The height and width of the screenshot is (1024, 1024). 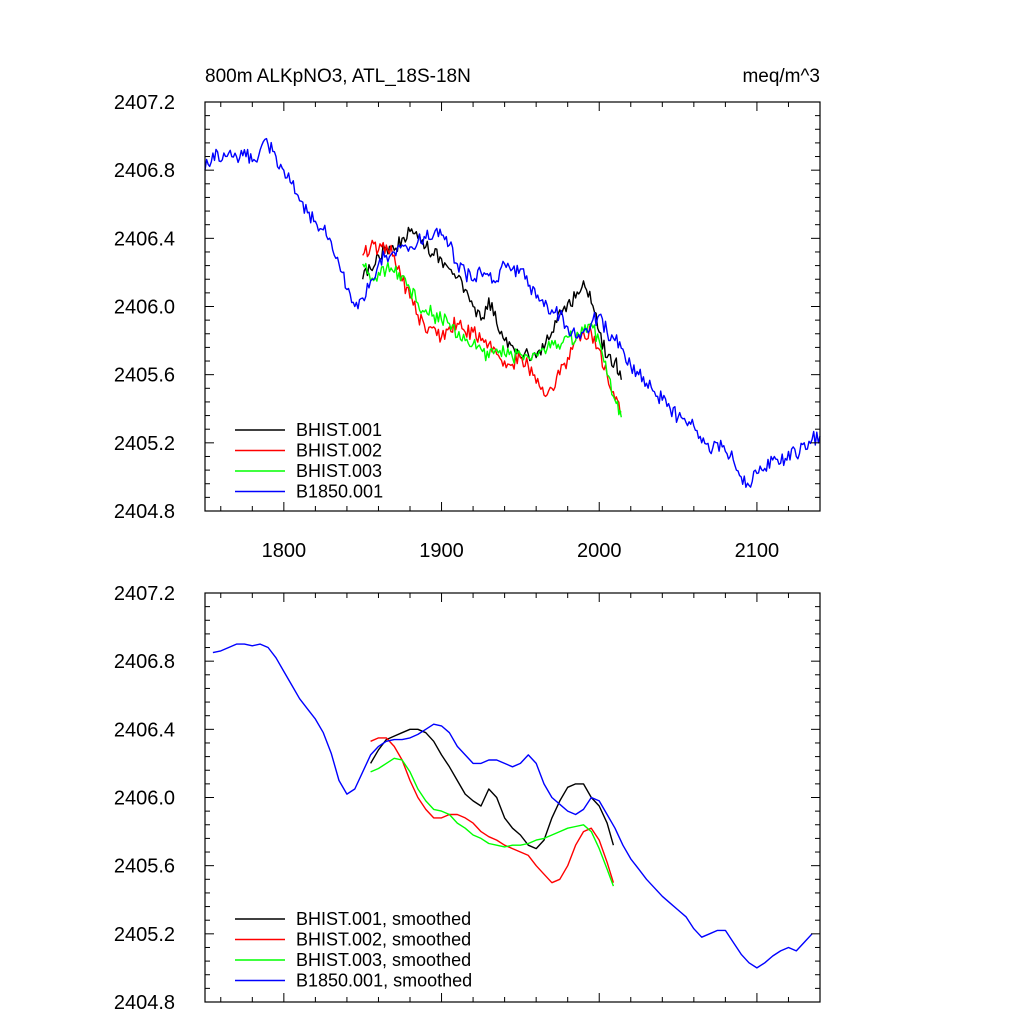 What do you see at coordinates (441, 551) in the screenshot?
I see `x-tick-label: 1900` at bounding box center [441, 551].